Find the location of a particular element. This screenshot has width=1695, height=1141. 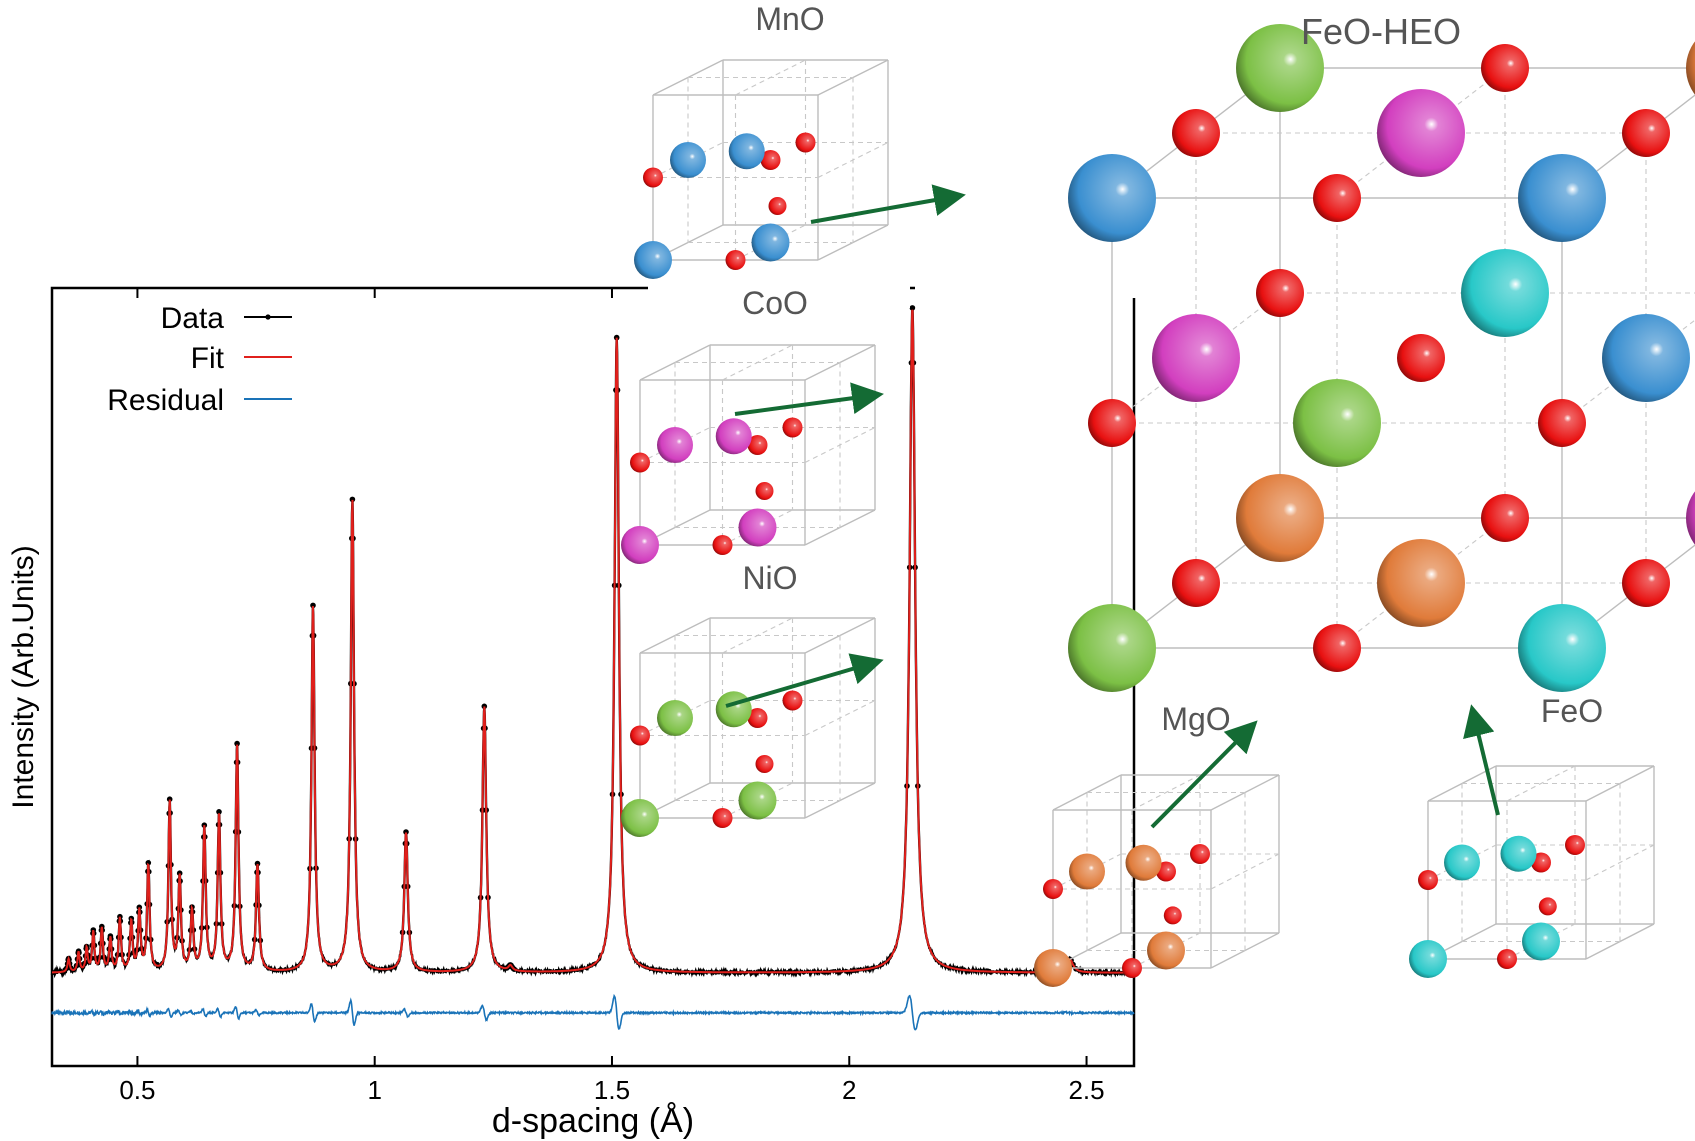

nio-title: NiO is located at coordinates (769, 578).